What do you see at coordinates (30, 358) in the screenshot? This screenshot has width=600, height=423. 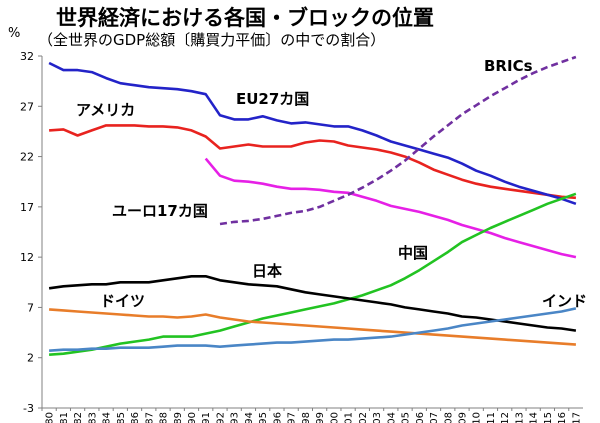 I see `y-tick-label: 2` at bounding box center [30, 358].